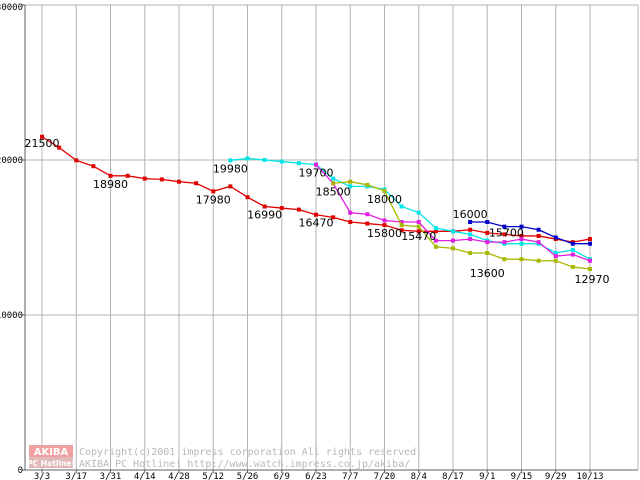 The height and width of the screenshot is (480, 640). Describe the element at coordinates (11, 8) in the screenshot. I see `ytick-label-30000: 30000` at that location.